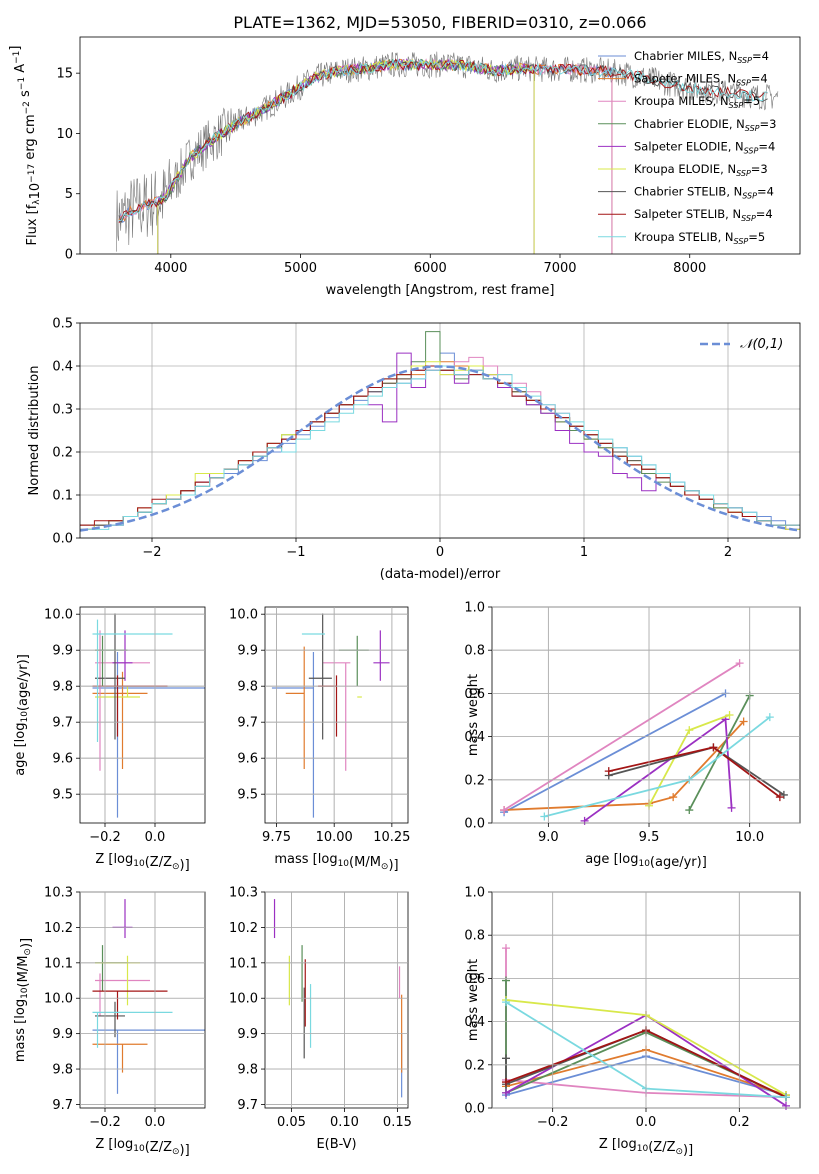 This screenshot has height=1174, width=819. Describe the element at coordinates (247, 795) in the screenshot. I see `y-tick-label: 9.5` at that location.